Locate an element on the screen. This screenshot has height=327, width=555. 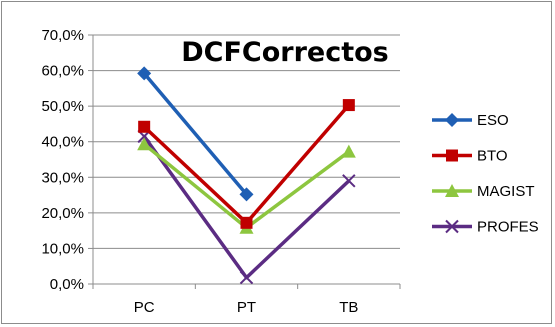
legend-label: PROFES is located at coordinates (508, 227).